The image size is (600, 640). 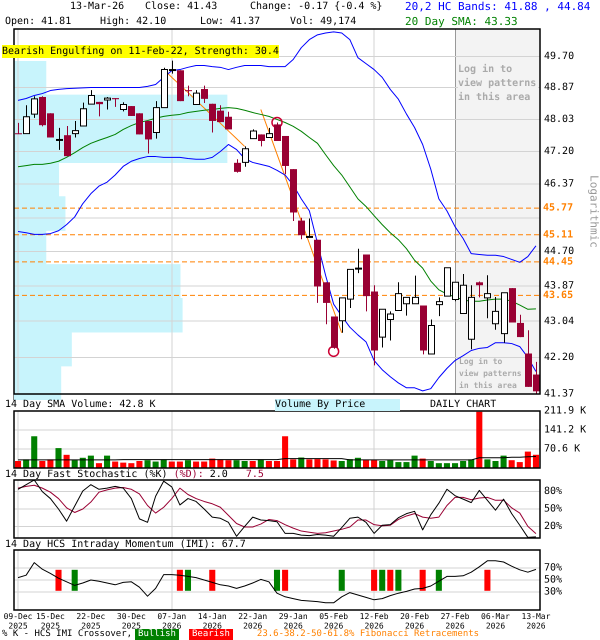 I want to click on x-tick-label: 12-Feb 2026, so click(x=374, y=621).